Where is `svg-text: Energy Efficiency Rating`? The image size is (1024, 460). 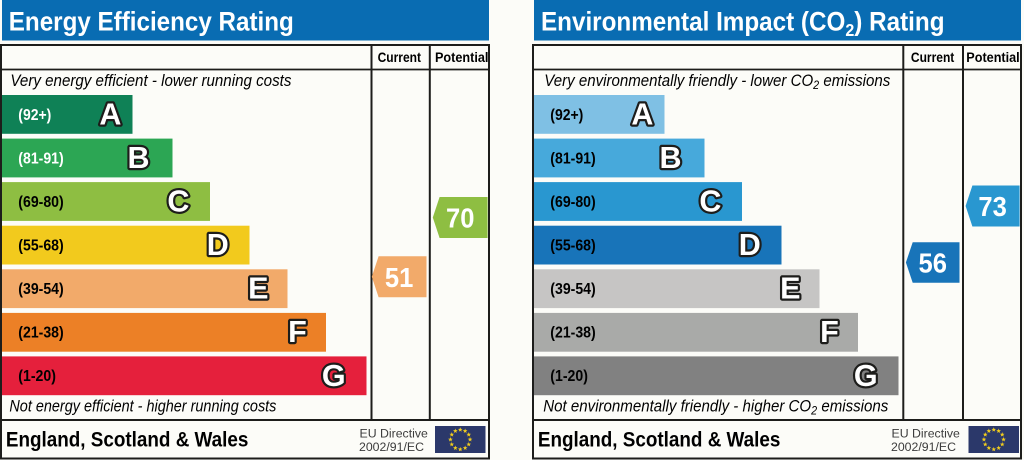 svg-text: Energy Efficiency Rating is located at coordinates (151, 22).